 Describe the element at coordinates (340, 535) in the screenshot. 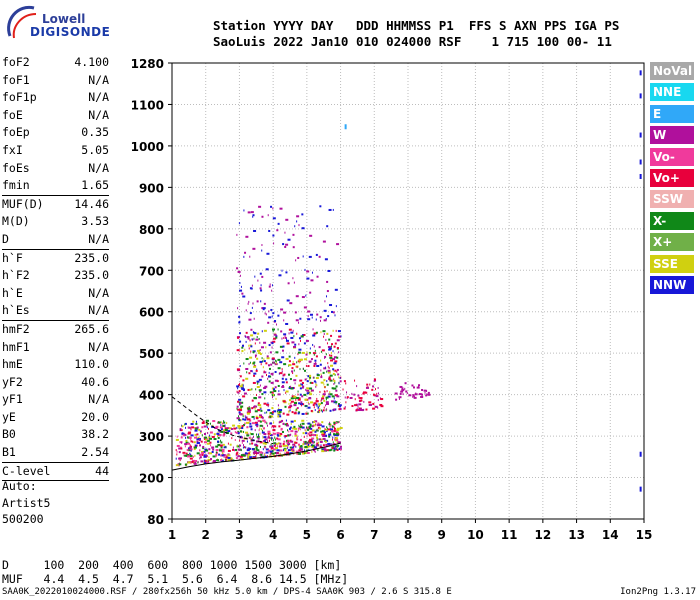

I see `x-tick-label: 6` at that location.